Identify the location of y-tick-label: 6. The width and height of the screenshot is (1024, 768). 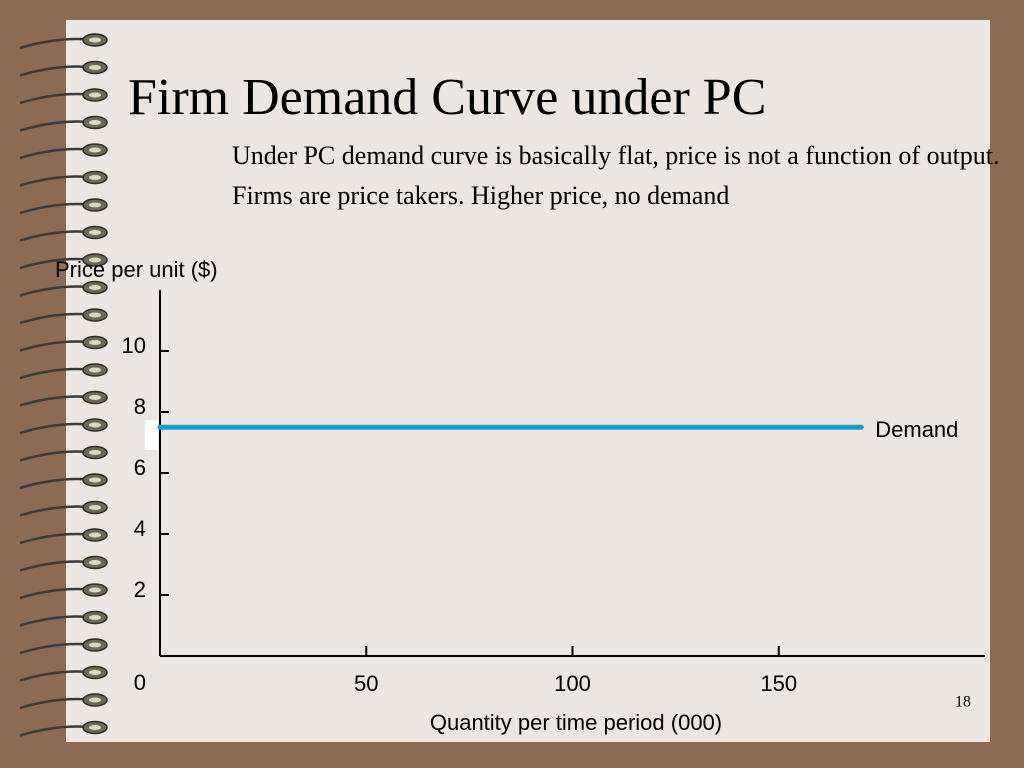
(140, 467).